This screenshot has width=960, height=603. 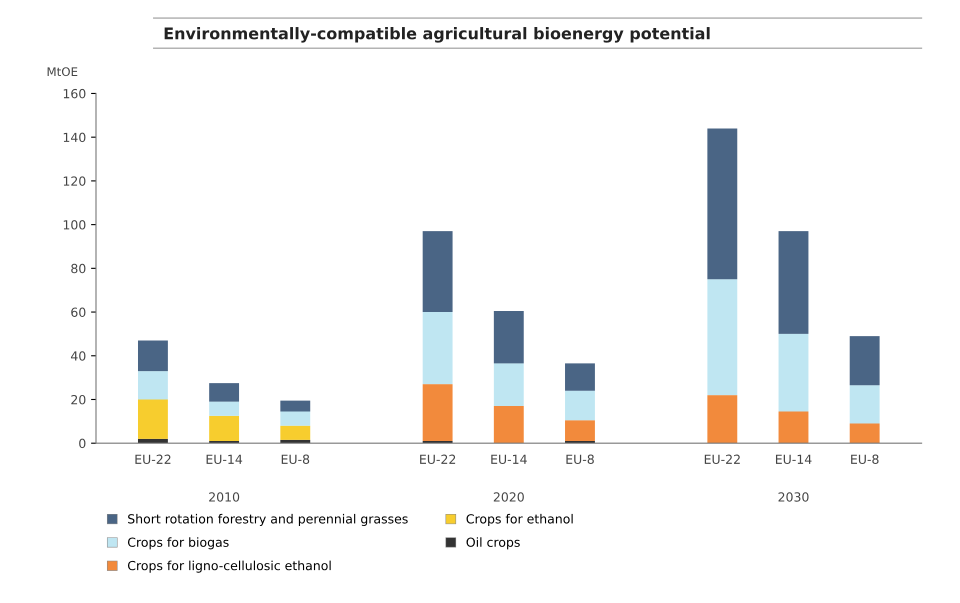 I want to click on y-tick-label: 0, so click(x=82, y=443).